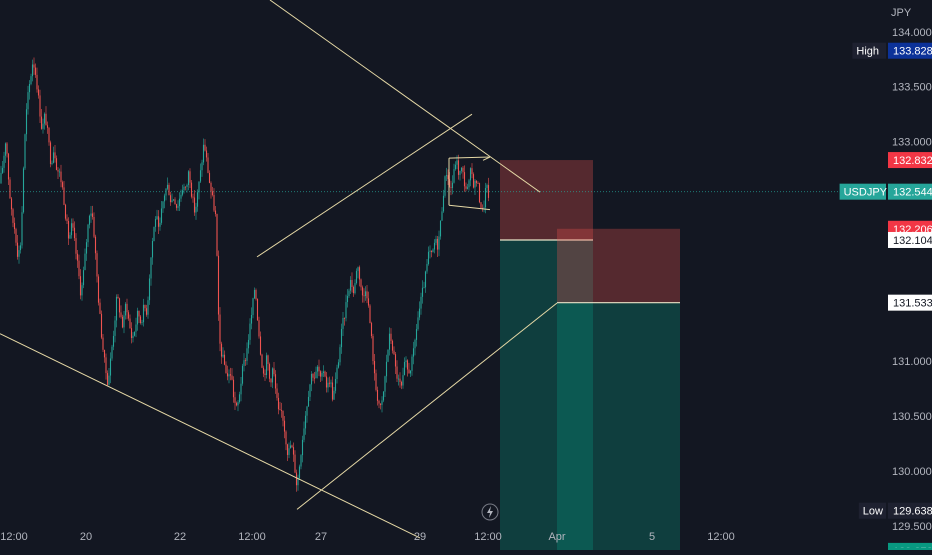 The image size is (932, 555). I want to click on price-label-value: 133.828, so click(912, 52).